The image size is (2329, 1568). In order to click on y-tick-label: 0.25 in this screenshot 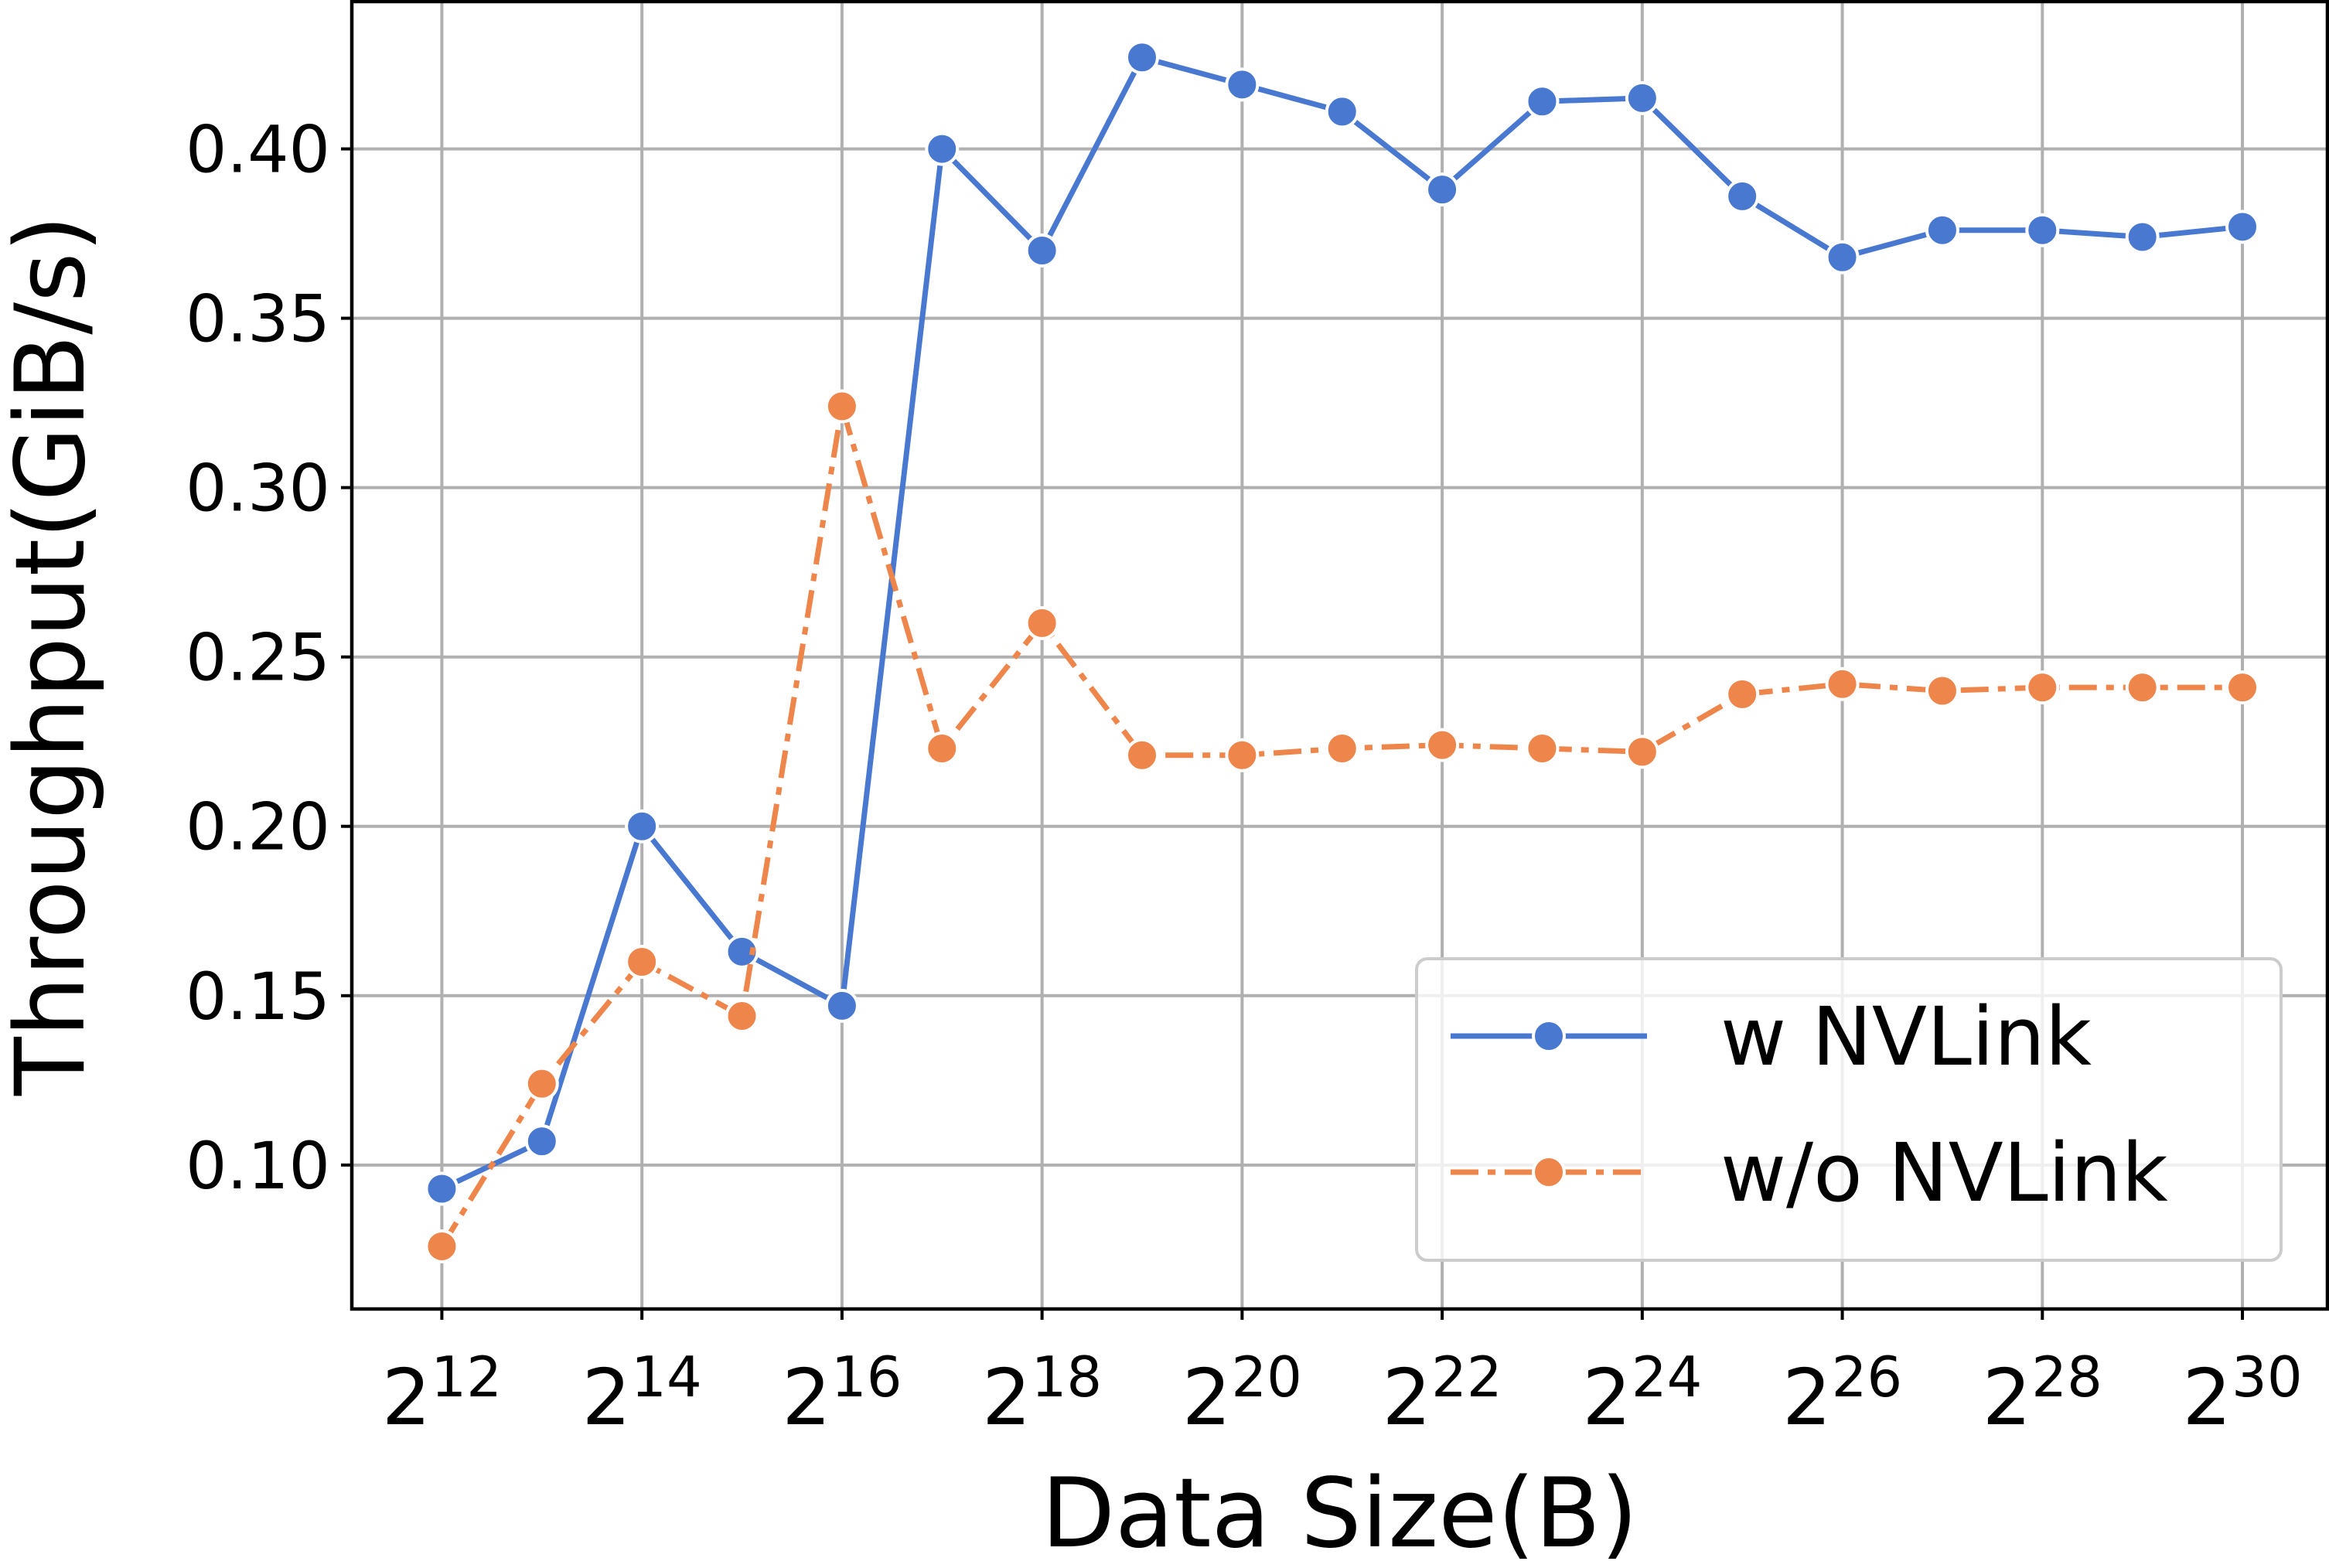, I will do `click(258, 658)`.